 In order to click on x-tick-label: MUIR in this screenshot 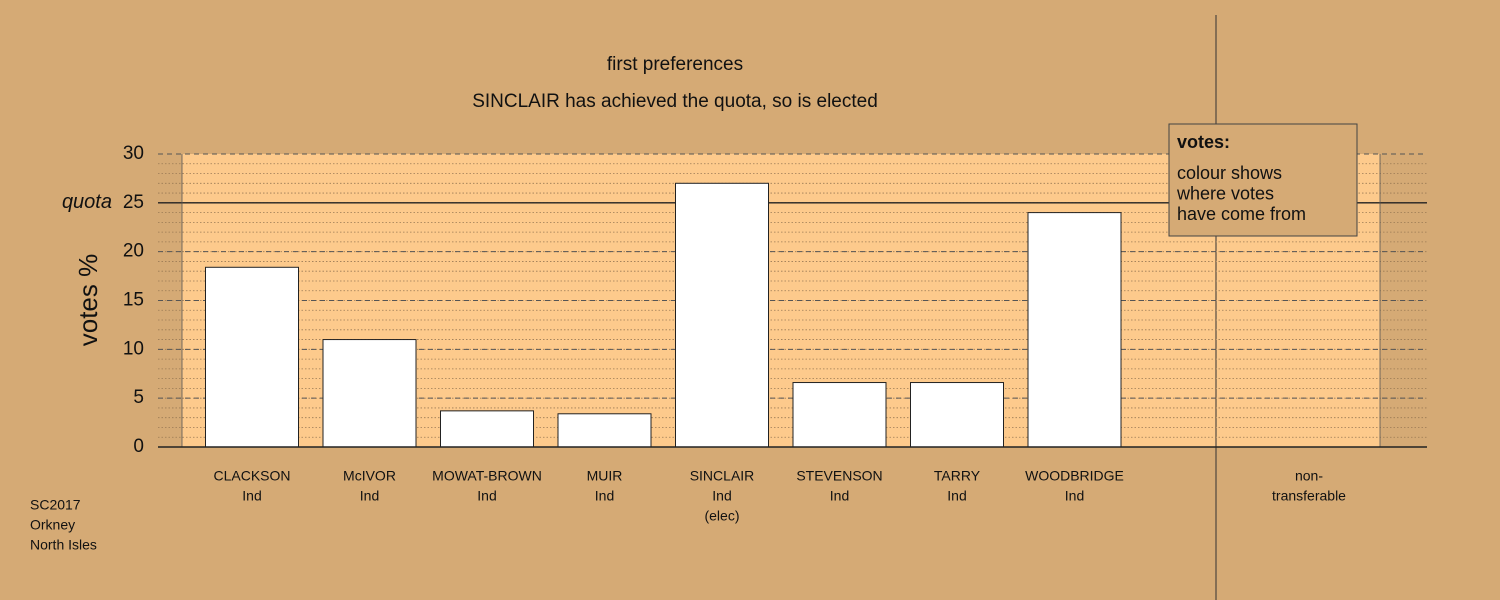, I will do `click(605, 476)`.